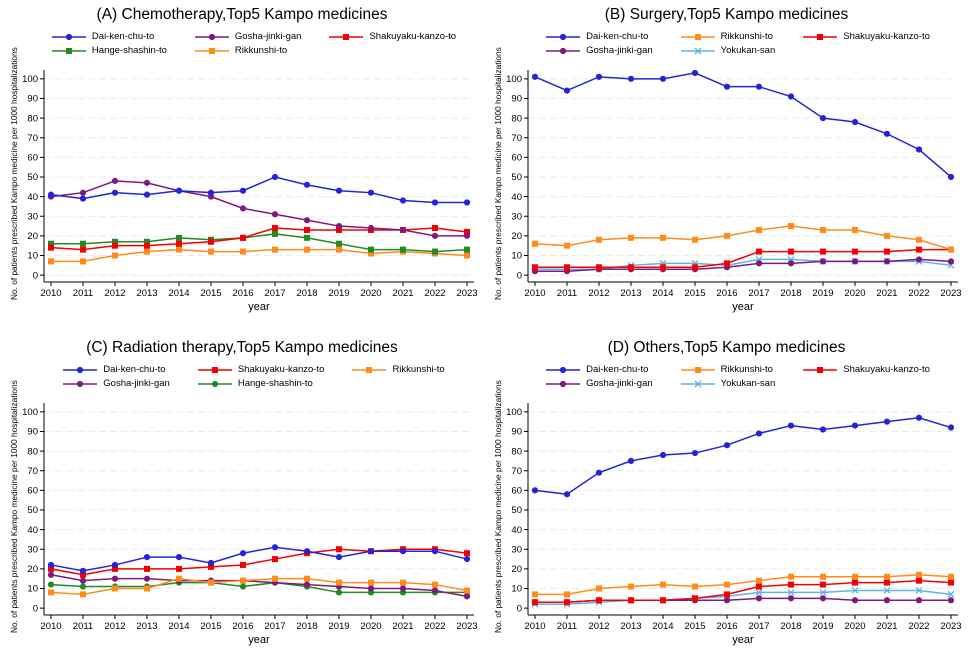 Image resolution: width=969 pixels, height=666 pixels. What do you see at coordinates (259, 307) in the screenshot?
I see `x-axis-title: year` at bounding box center [259, 307].